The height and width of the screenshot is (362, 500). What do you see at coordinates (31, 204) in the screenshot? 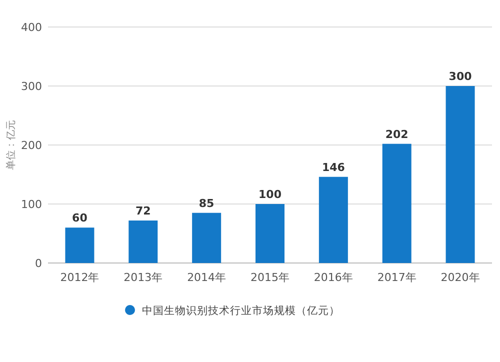
I see `y-tick-label: 100` at bounding box center [31, 204].